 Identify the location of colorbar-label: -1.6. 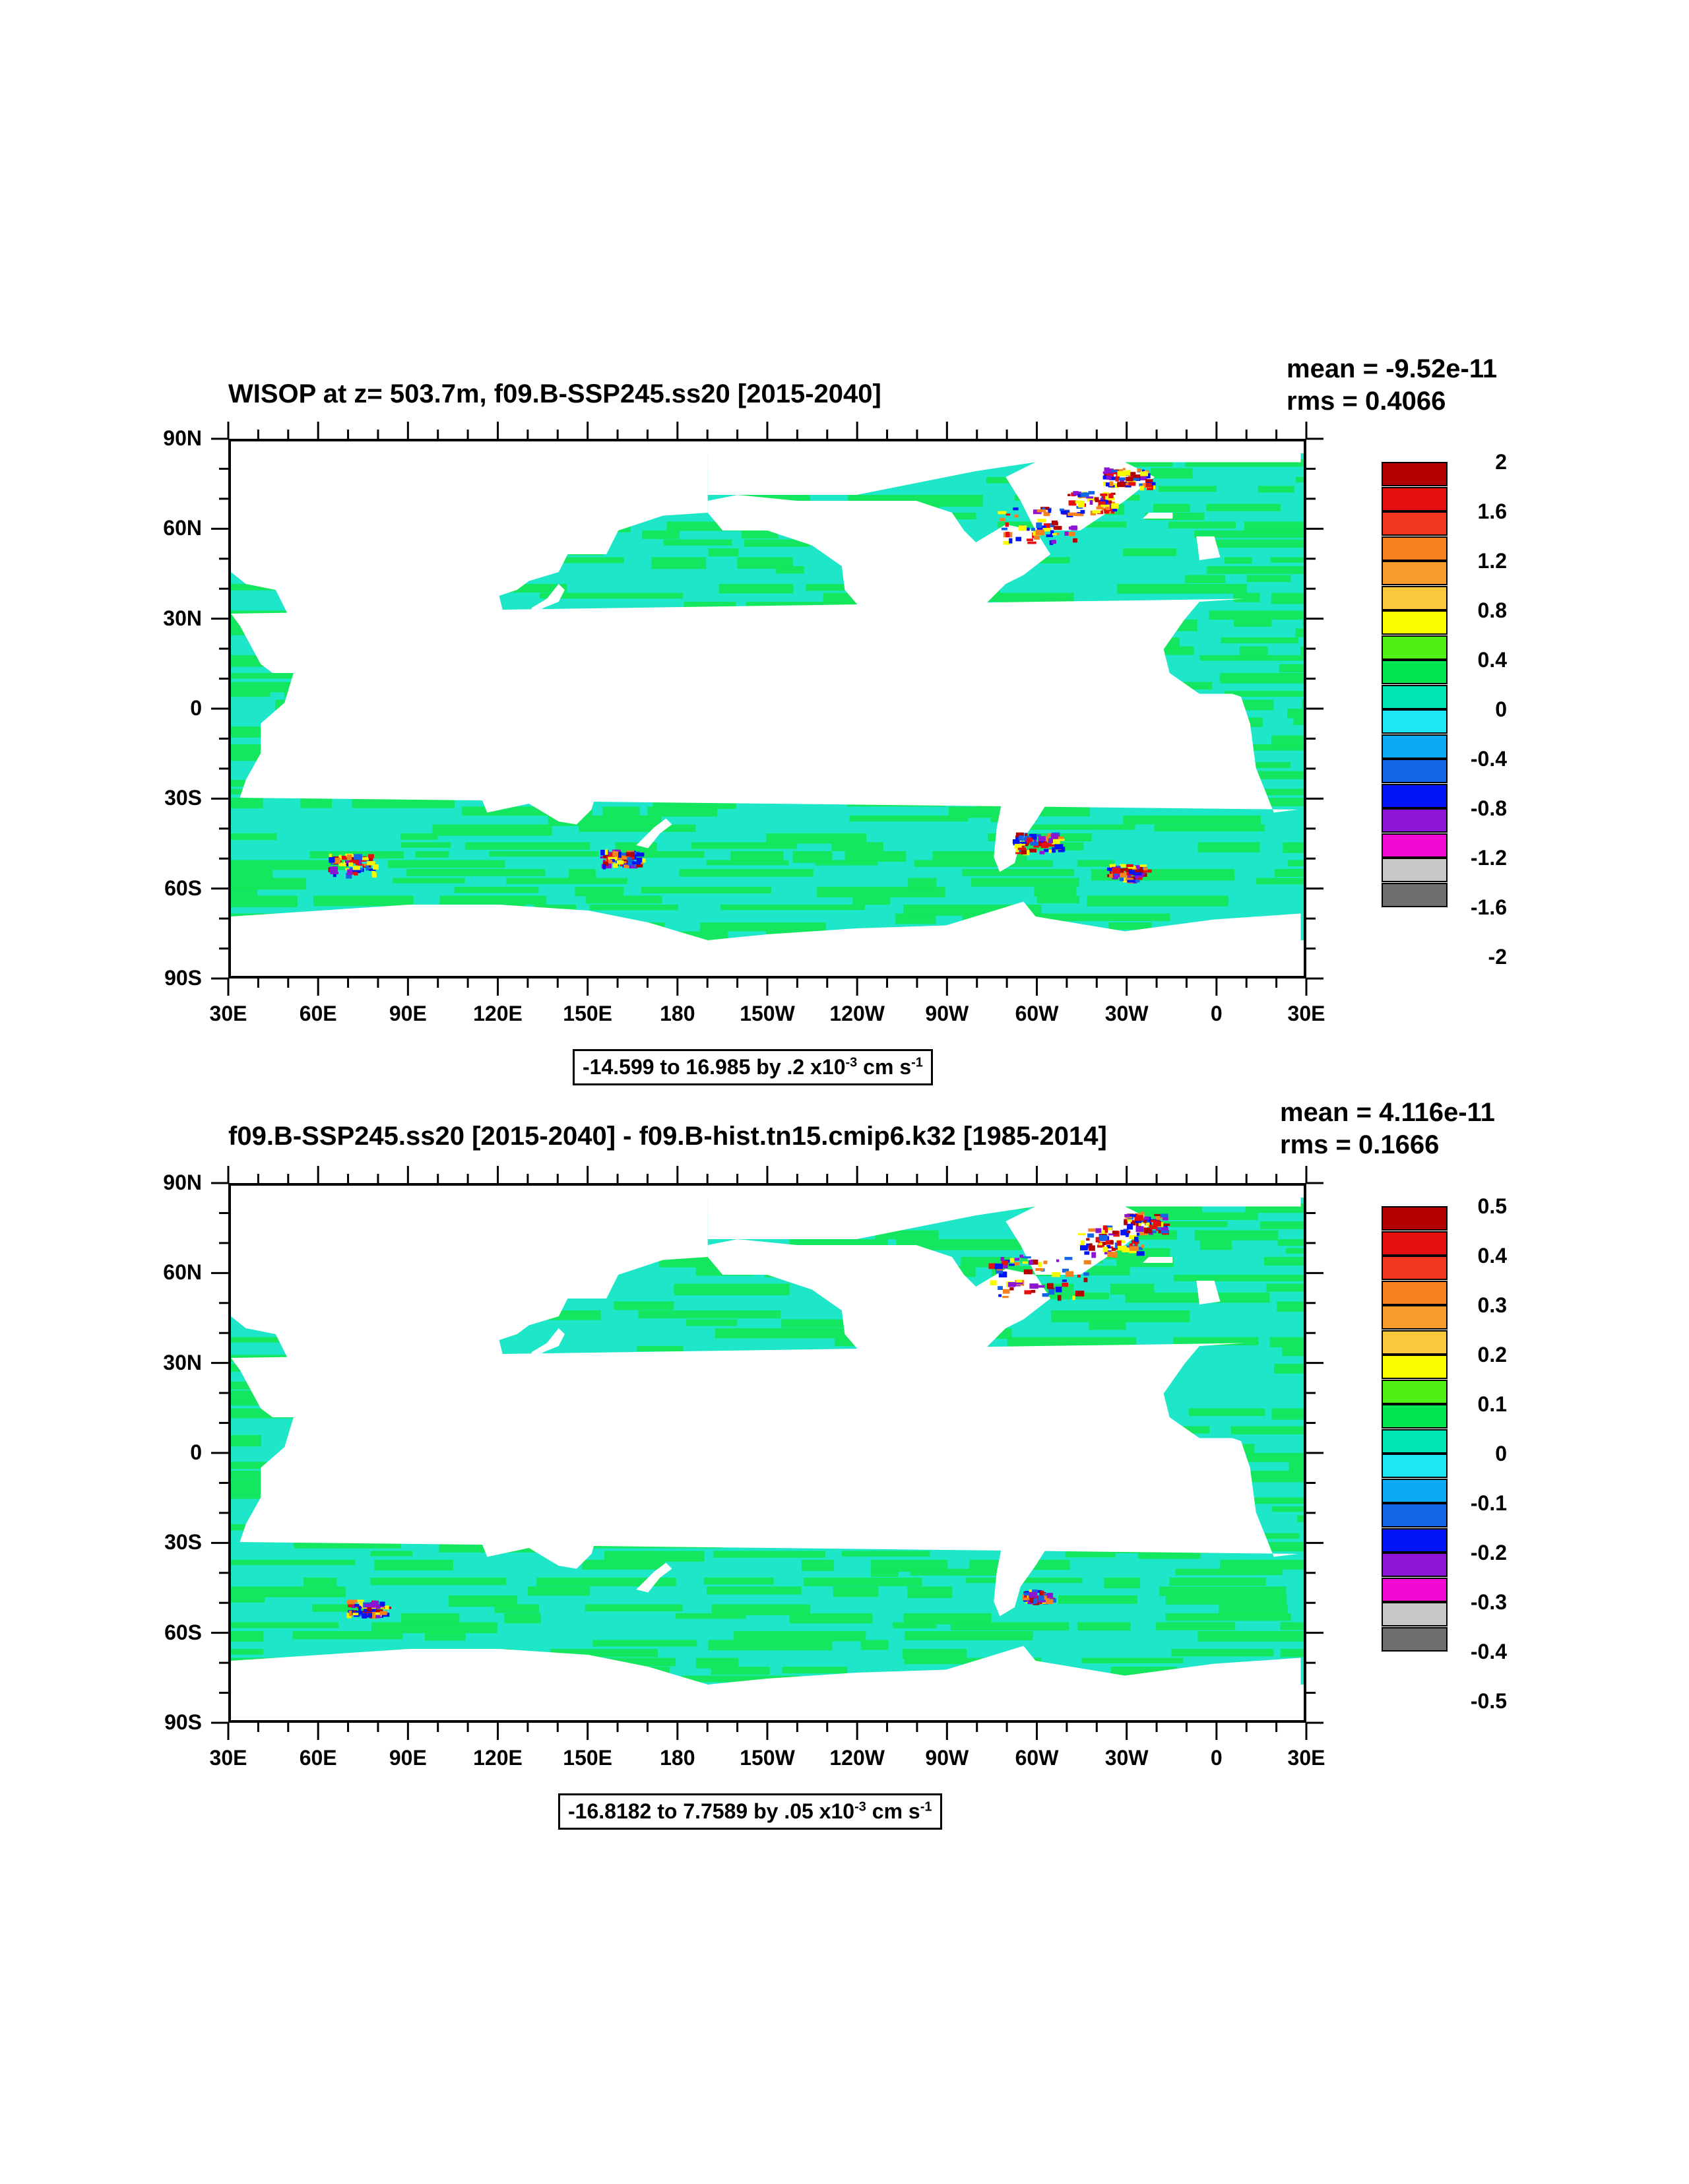
(1489, 907).